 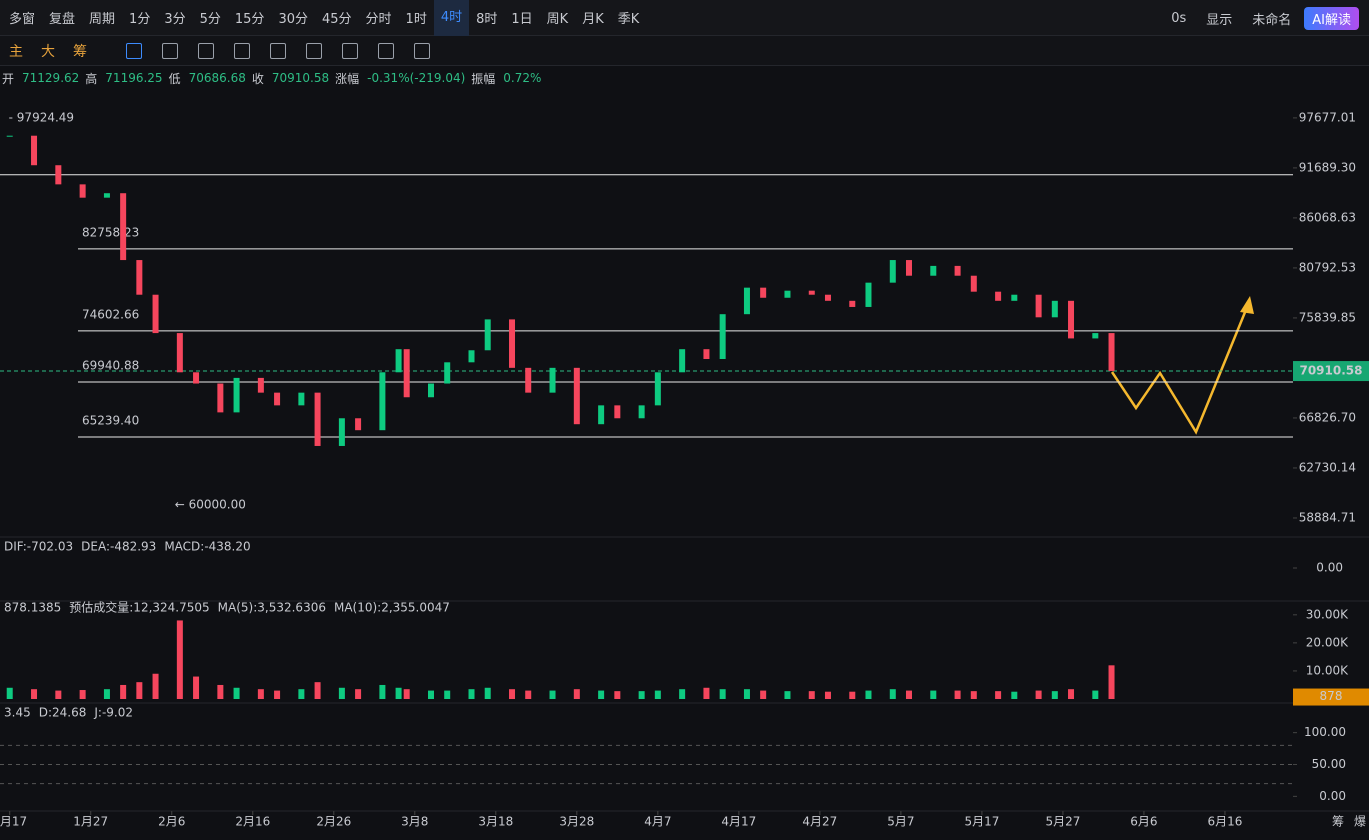 I want to click on x-tick-label: 1月27, so click(x=90, y=822).